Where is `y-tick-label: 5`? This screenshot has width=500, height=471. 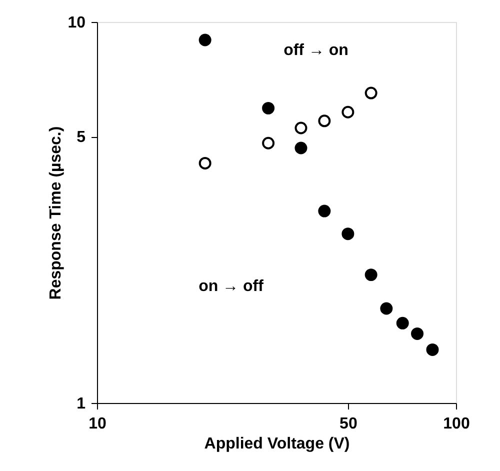
y-tick-label: 5 is located at coordinates (81, 137).